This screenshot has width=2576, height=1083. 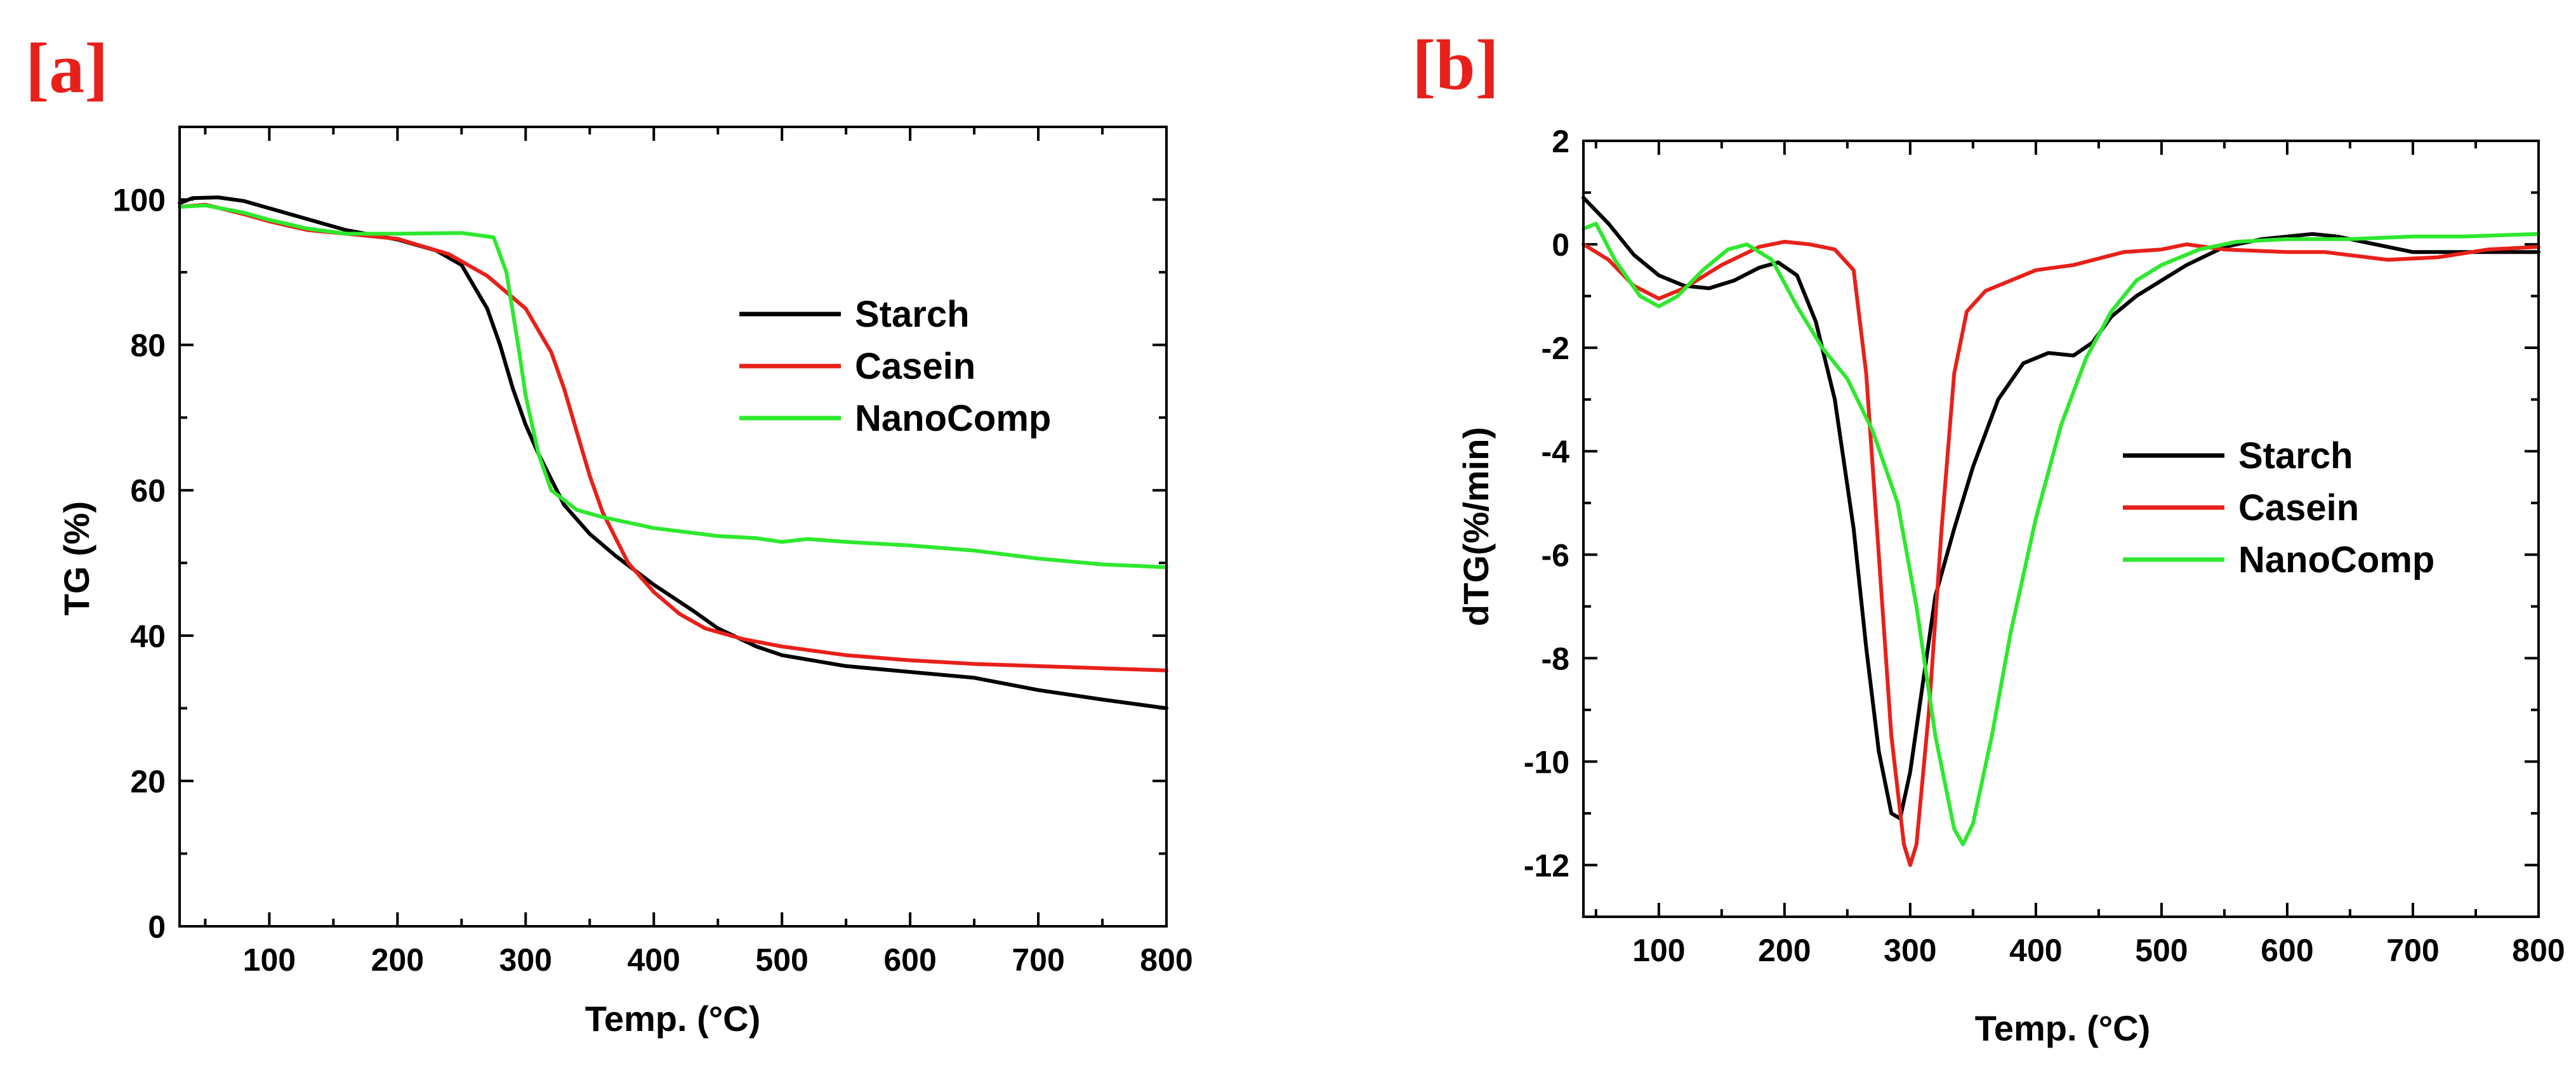 I want to click on tg-x-tick-label: 300, so click(x=525, y=960).